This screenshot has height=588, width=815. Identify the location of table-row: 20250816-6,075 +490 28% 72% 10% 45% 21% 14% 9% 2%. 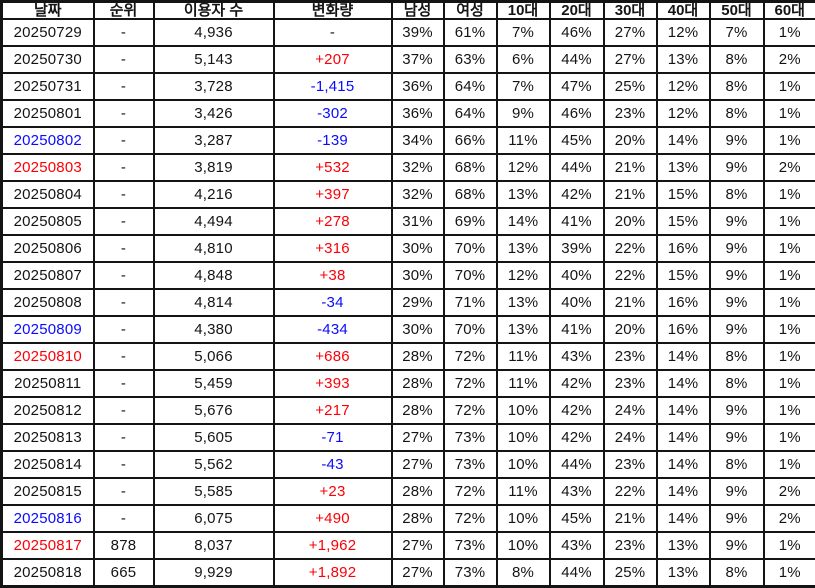
(407, 518).